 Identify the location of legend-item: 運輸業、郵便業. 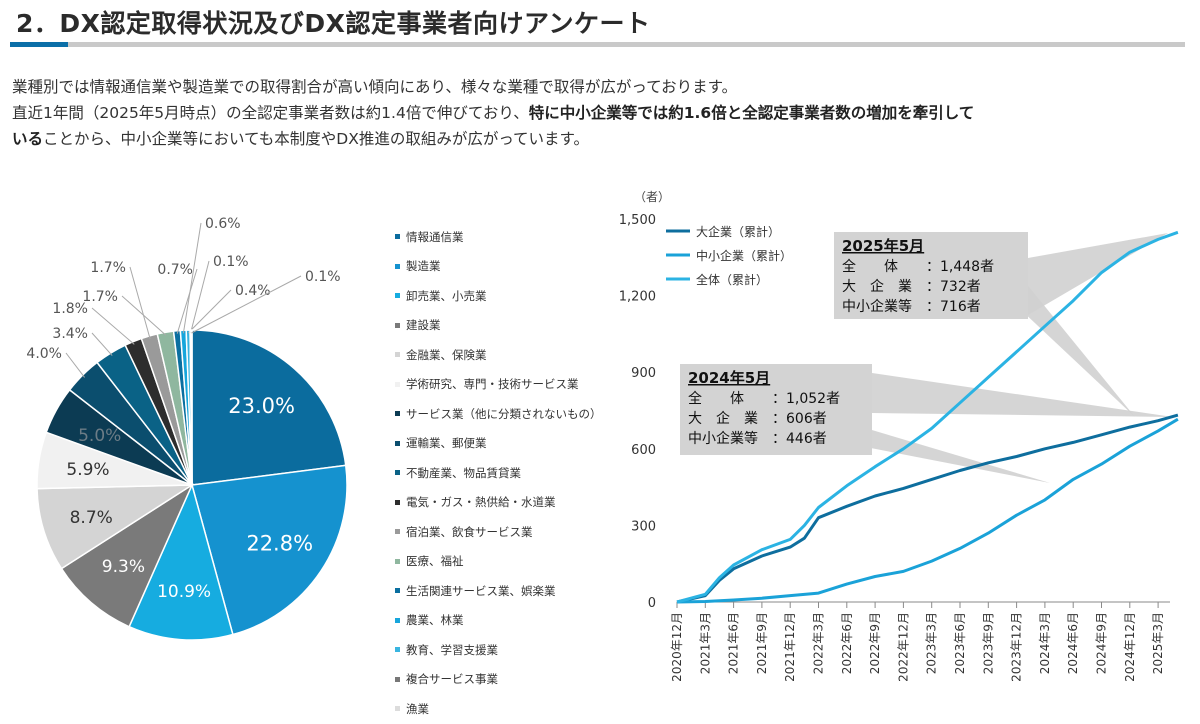
(520, 444).